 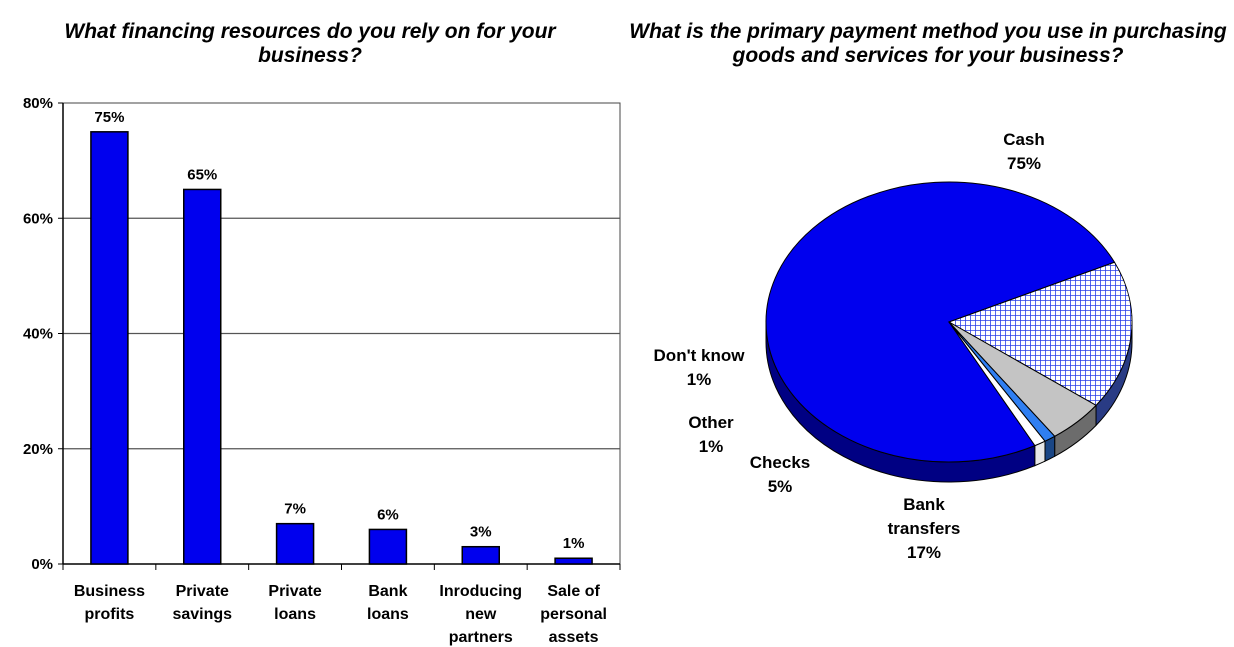 What do you see at coordinates (780, 474) in the screenshot?
I see `pie-slice-label: Checks 5%` at bounding box center [780, 474].